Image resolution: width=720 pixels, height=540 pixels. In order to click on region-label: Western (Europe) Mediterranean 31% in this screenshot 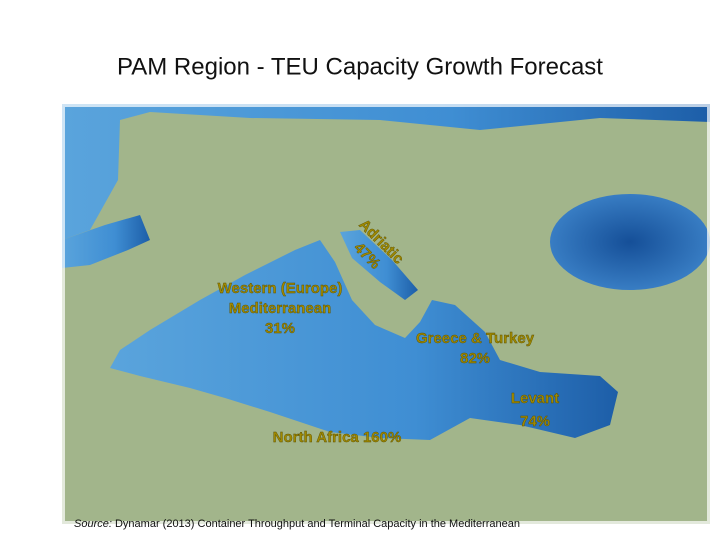, I will do `click(280, 308)`.